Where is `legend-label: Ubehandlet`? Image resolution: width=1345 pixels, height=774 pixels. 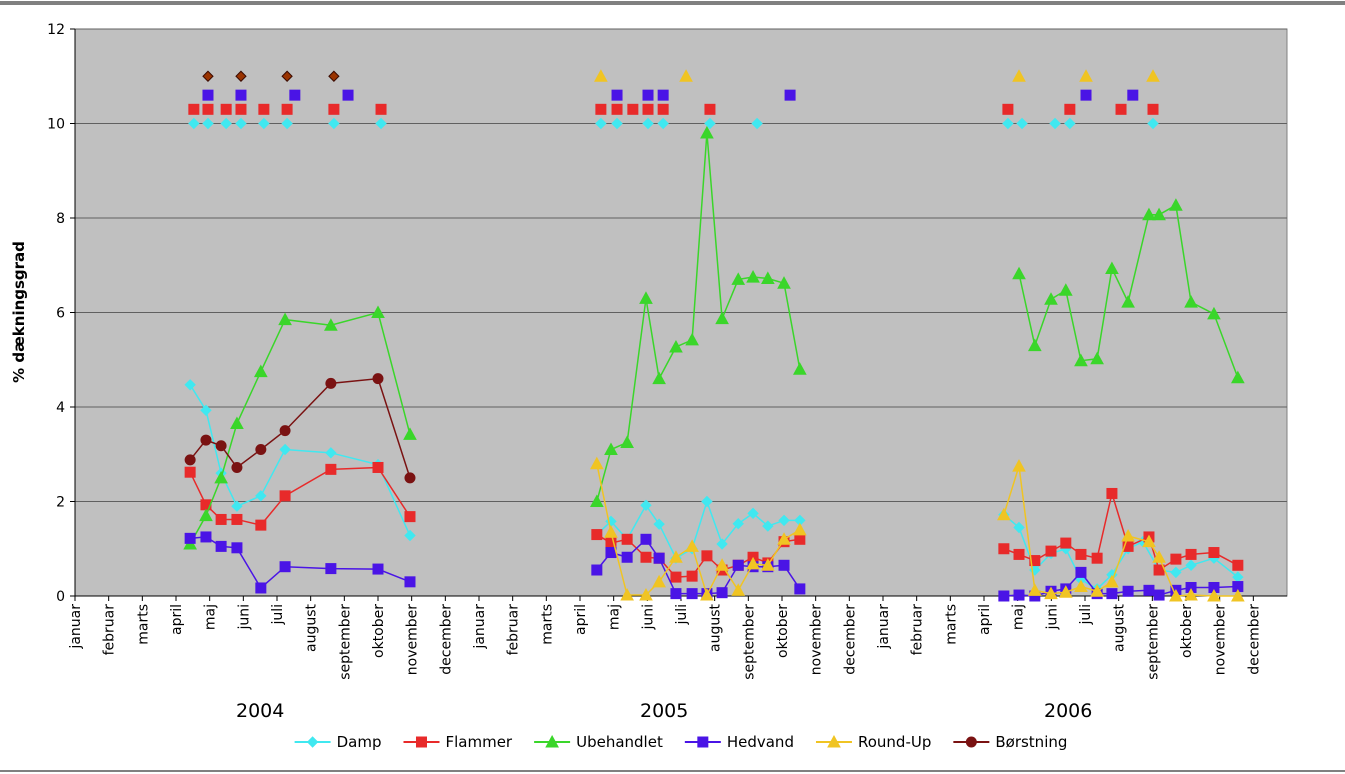 legend-label: Ubehandlet is located at coordinates (619, 742).